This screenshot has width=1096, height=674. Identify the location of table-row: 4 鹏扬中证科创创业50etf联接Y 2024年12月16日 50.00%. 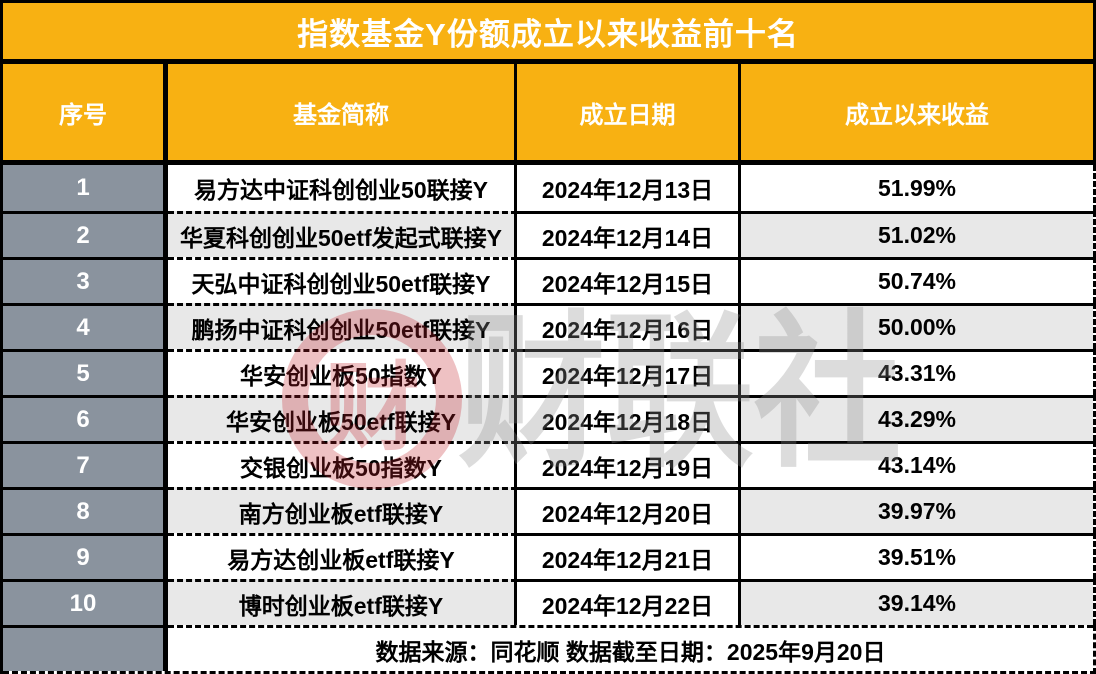
(549, 326).